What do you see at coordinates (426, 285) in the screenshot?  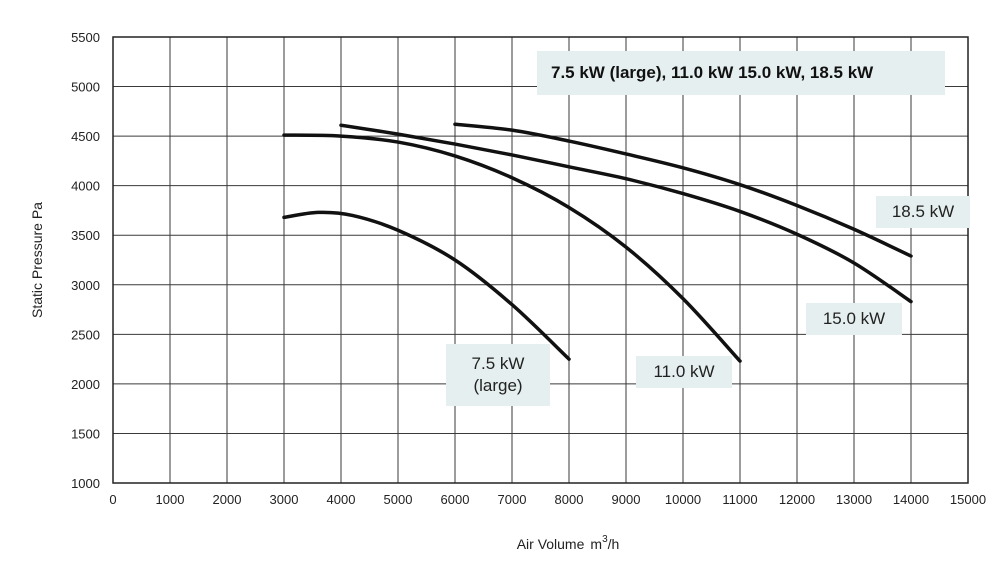 I see `curve-7-5kw-large` at bounding box center [426, 285].